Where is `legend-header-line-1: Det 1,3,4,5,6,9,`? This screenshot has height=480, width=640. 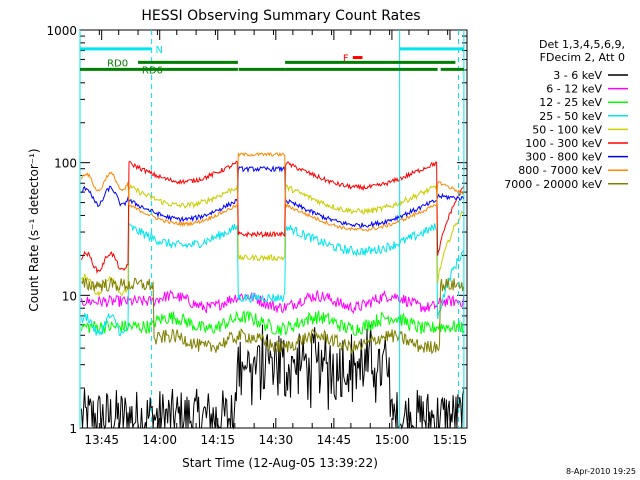
legend-header-line-1: Det 1,3,4,5,6,9, is located at coordinates (582, 44).